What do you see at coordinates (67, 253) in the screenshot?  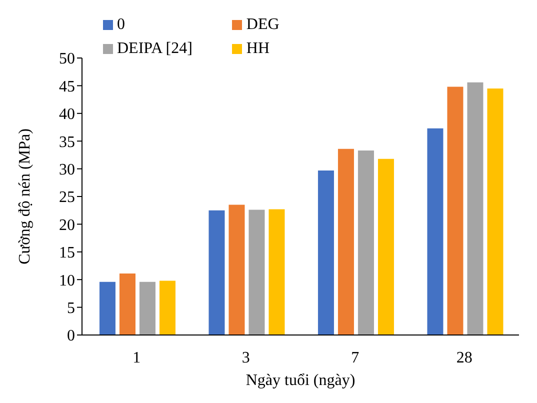 I see `y-tick-label: 15` at bounding box center [67, 253].